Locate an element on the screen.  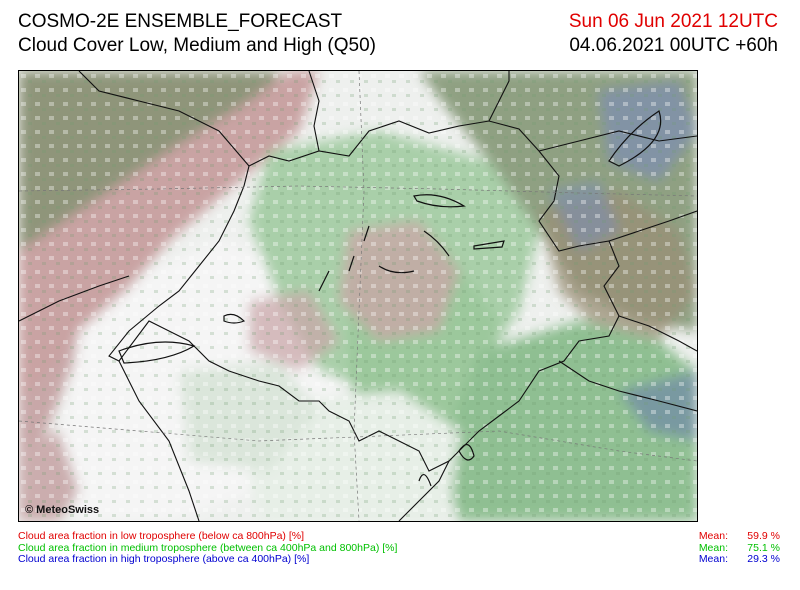
product-title: Cloud Cover Low, Medium and High (Q50) is located at coordinates (197, 45).